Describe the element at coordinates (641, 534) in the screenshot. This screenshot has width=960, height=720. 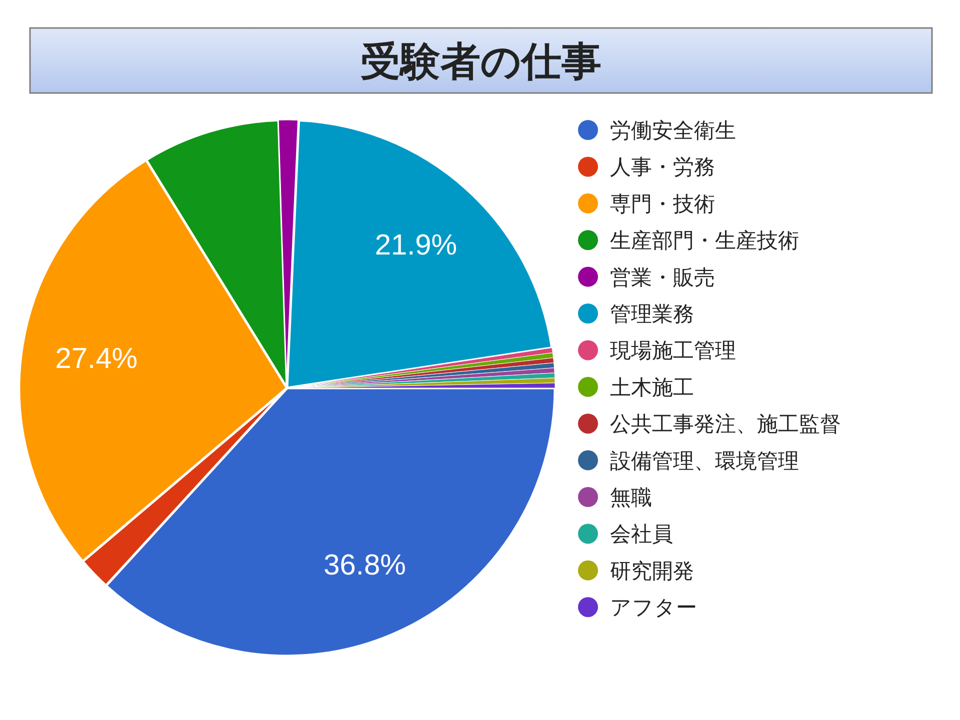
I see `legend-label: 会社員` at that location.